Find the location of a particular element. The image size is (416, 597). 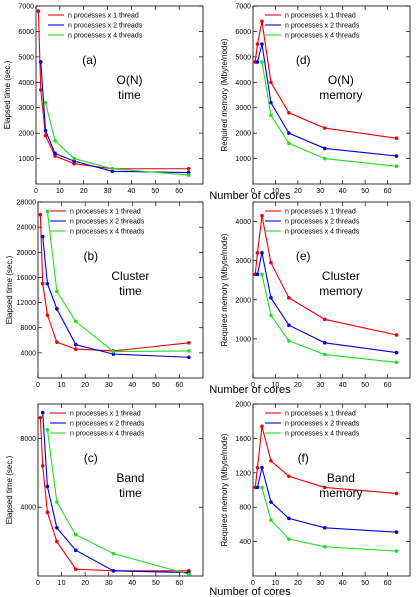

y-tick-label: 2000 is located at coordinates (243, 300).